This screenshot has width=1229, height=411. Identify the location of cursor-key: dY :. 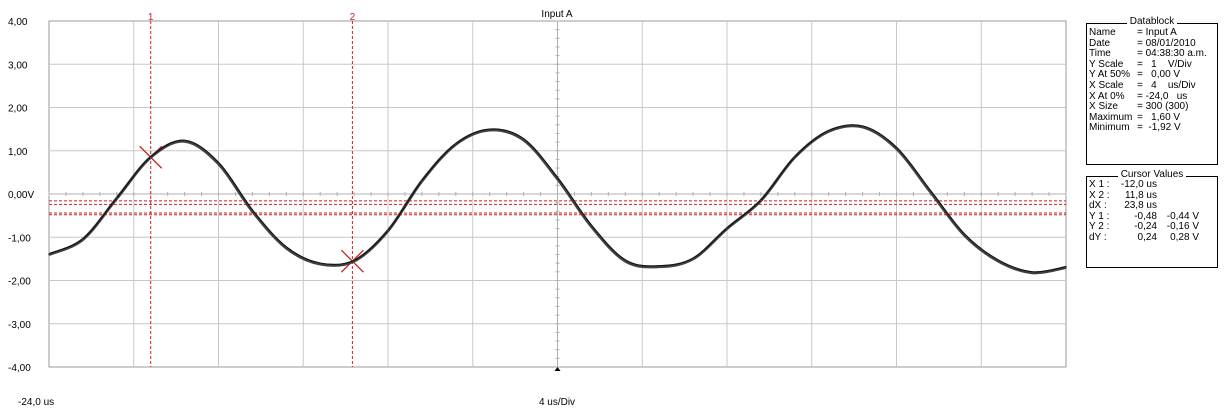
(1098, 237).